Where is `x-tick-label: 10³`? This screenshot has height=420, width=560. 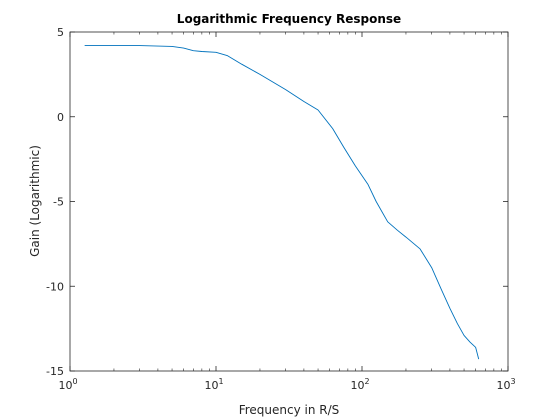
x-tick-label: 10³ is located at coordinates (505, 384).